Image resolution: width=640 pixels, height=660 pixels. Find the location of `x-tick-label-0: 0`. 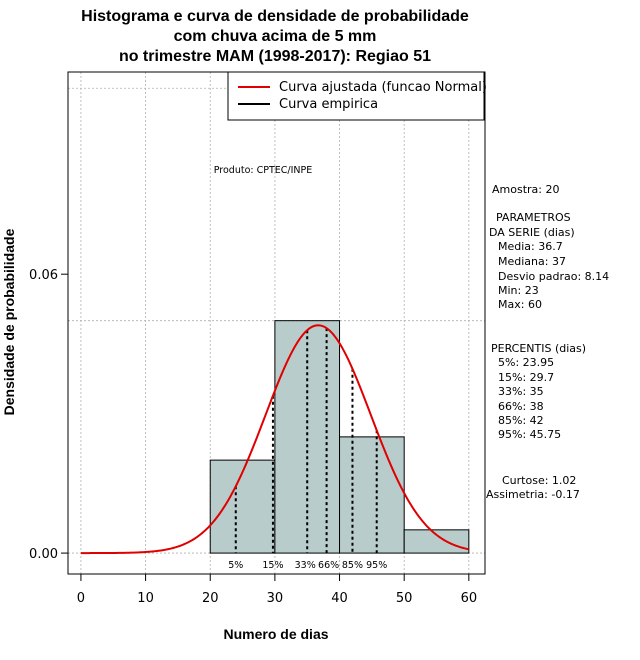

x-tick-label-0: 0 is located at coordinates (81, 598).